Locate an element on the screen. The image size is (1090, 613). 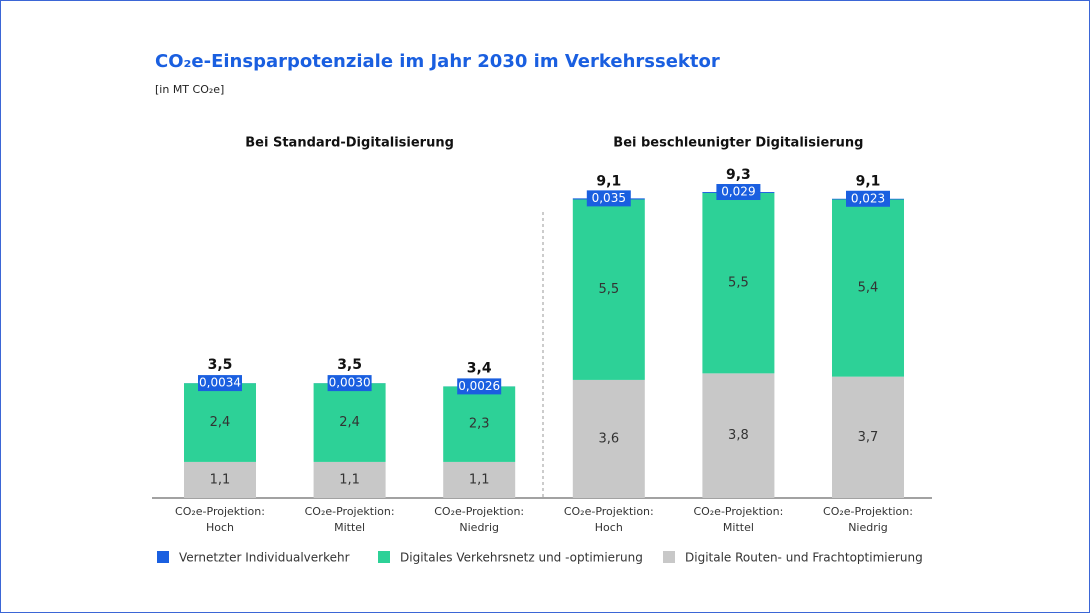
value-label: 5,4 is located at coordinates (868, 288).